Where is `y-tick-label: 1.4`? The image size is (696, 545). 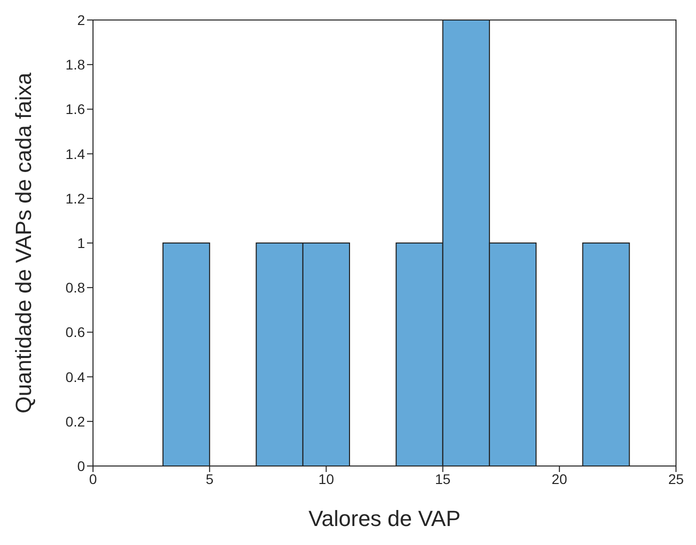
y-tick-label: 1.4 is located at coordinates (76, 154).